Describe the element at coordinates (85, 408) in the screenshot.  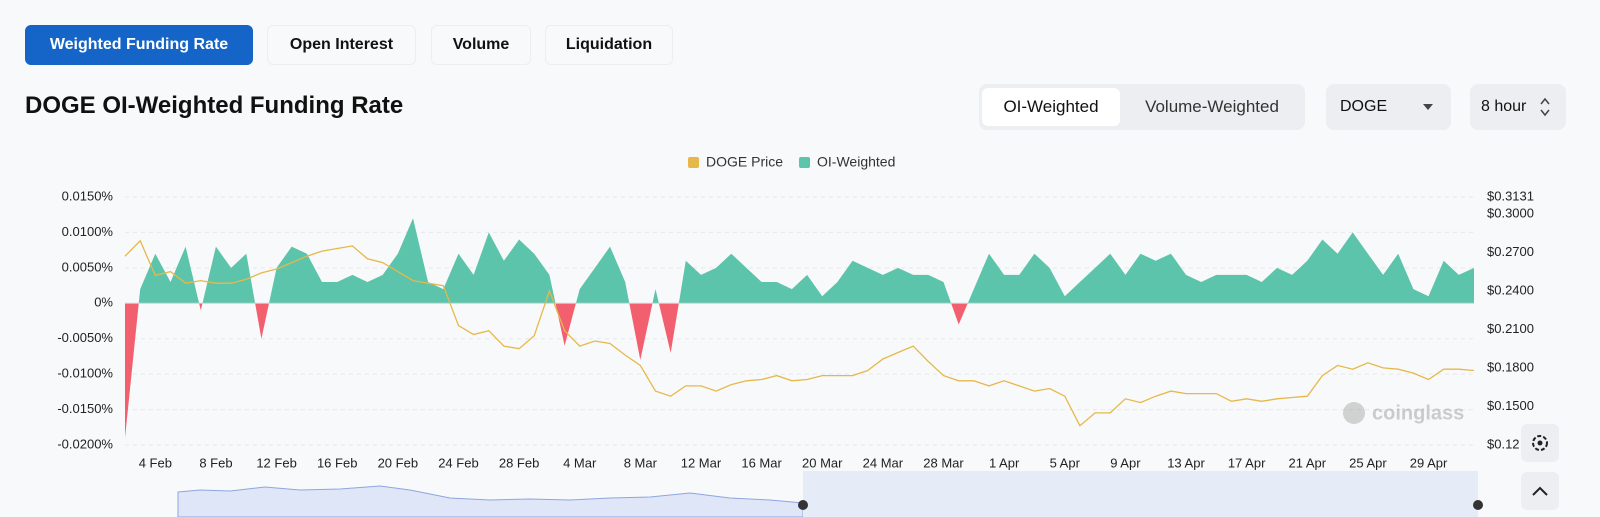
I see `y-tick-label: -0.0150%` at that location.